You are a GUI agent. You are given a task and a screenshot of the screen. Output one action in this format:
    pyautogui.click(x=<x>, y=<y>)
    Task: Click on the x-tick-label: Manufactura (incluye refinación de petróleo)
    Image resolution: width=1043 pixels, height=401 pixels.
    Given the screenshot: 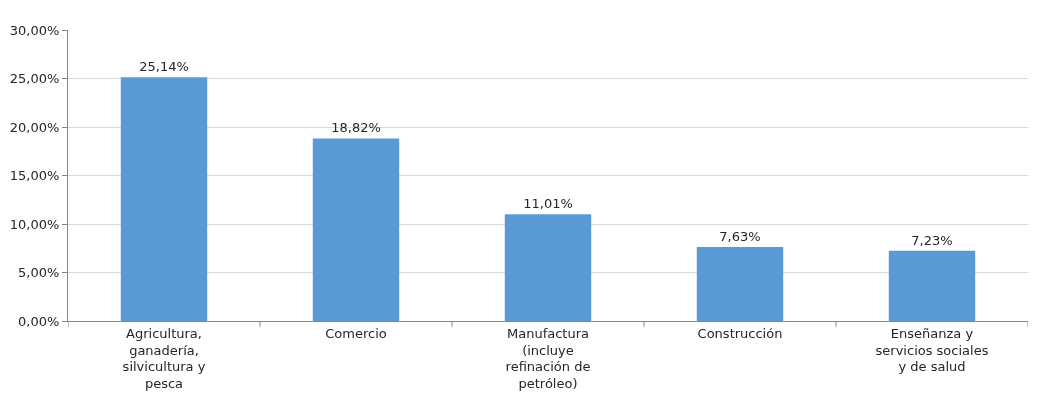 What is the action you would take?
    pyautogui.click(x=548, y=358)
    